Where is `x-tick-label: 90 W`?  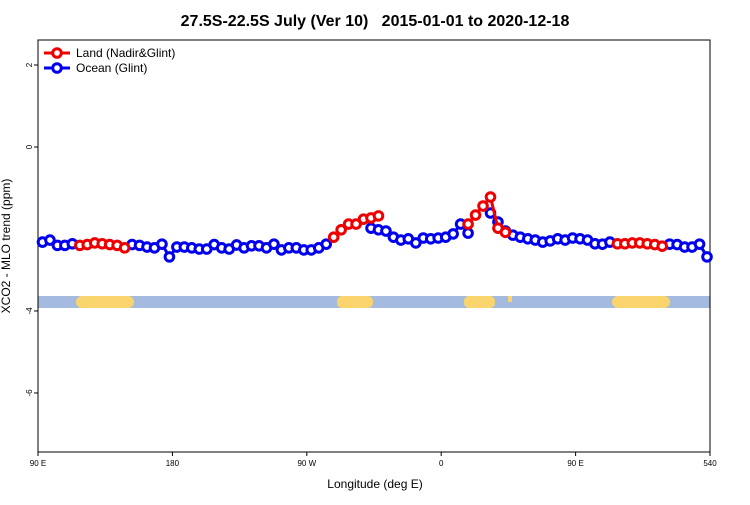 x-tick-label: 90 W is located at coordinates (306, 463).